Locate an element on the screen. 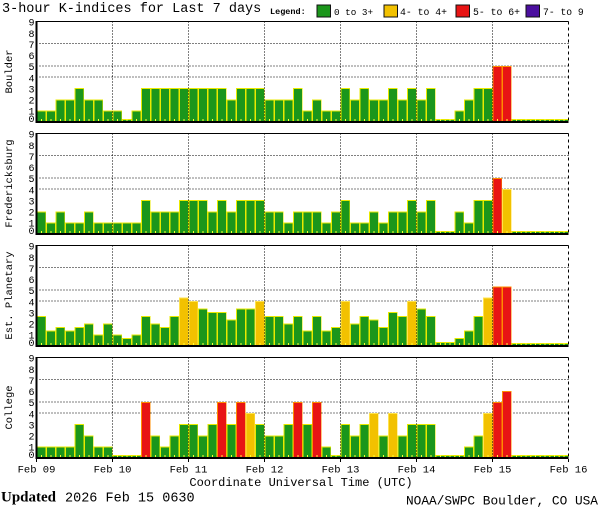 This screenshot has height=515, width=600. svg-text: Feb 11 is located at coordinates (189, 471).